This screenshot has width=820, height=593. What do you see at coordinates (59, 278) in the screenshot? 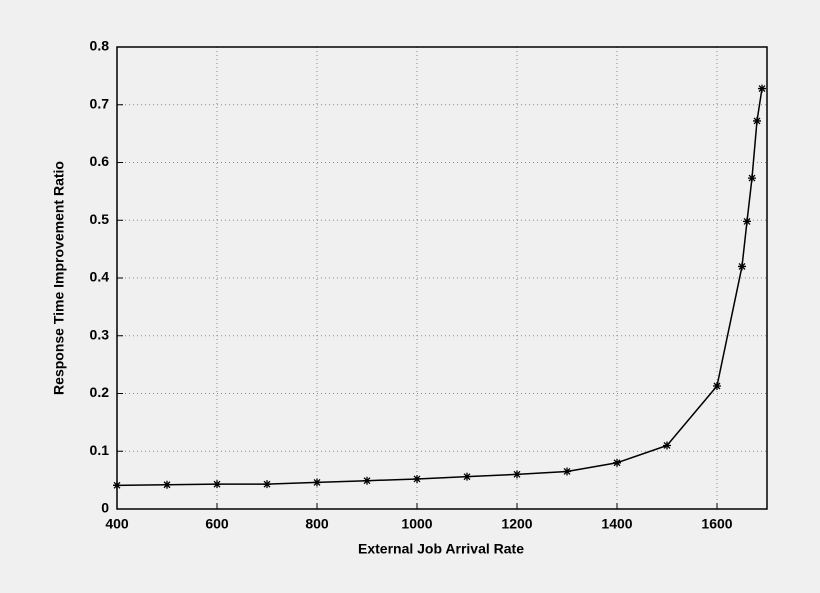
I see `y-axis-label: Response Time Improvement Ratio` at bounding box center [59, 278].